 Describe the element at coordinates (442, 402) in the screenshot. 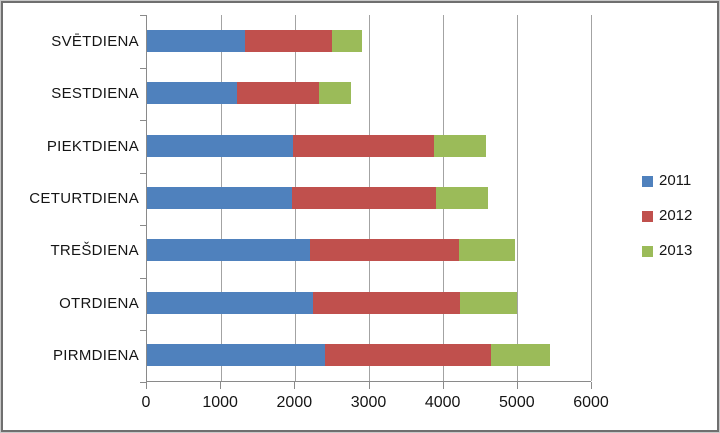

I see `value-axis-tick-label: 4000` at that location.